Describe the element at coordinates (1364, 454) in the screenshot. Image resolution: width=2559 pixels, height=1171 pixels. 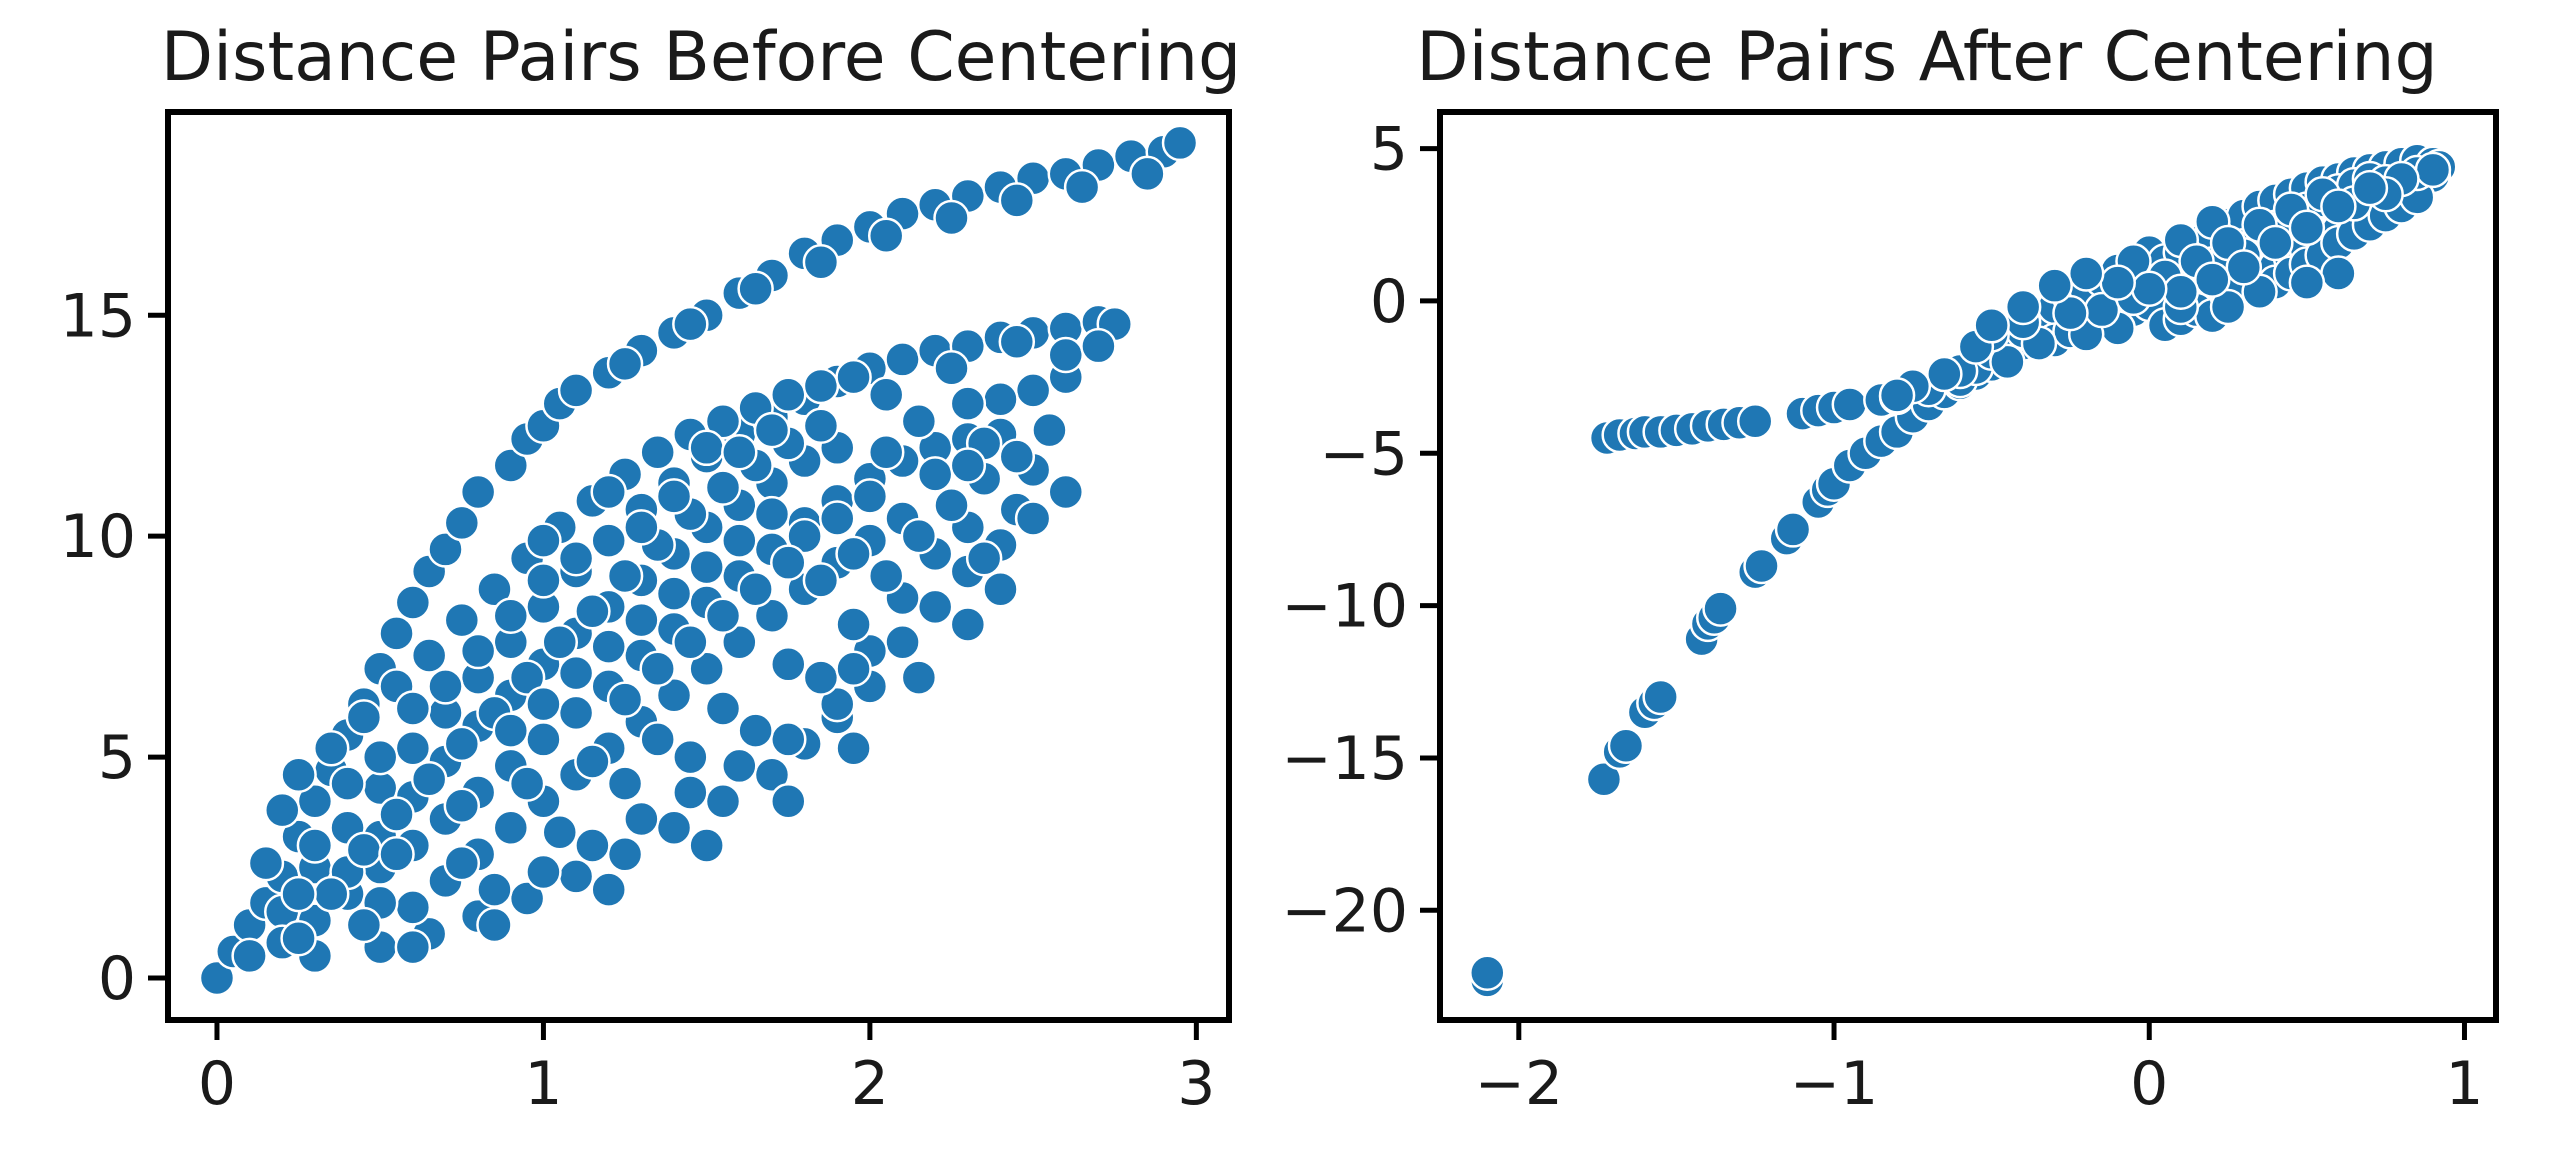
I see `panel-1-ytick-label-3: −5` at that location.